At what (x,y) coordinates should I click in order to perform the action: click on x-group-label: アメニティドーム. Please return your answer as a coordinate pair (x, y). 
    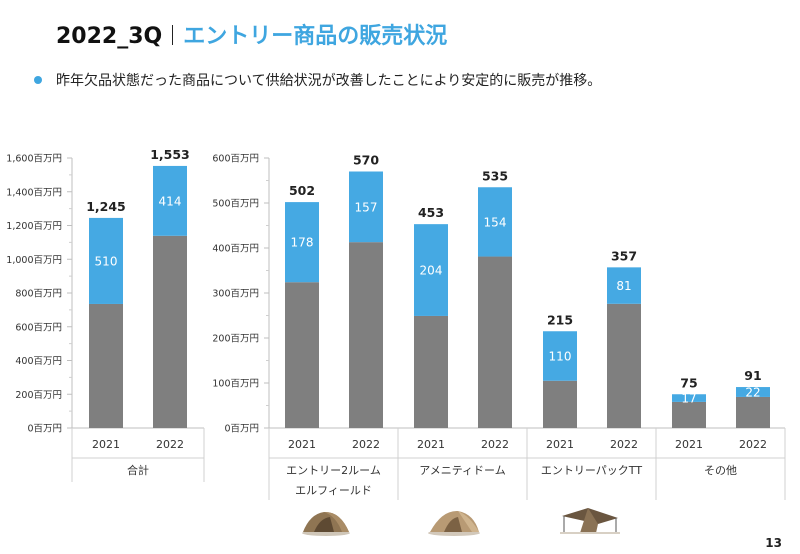
    Looking at the image, I should click on (462, 470).